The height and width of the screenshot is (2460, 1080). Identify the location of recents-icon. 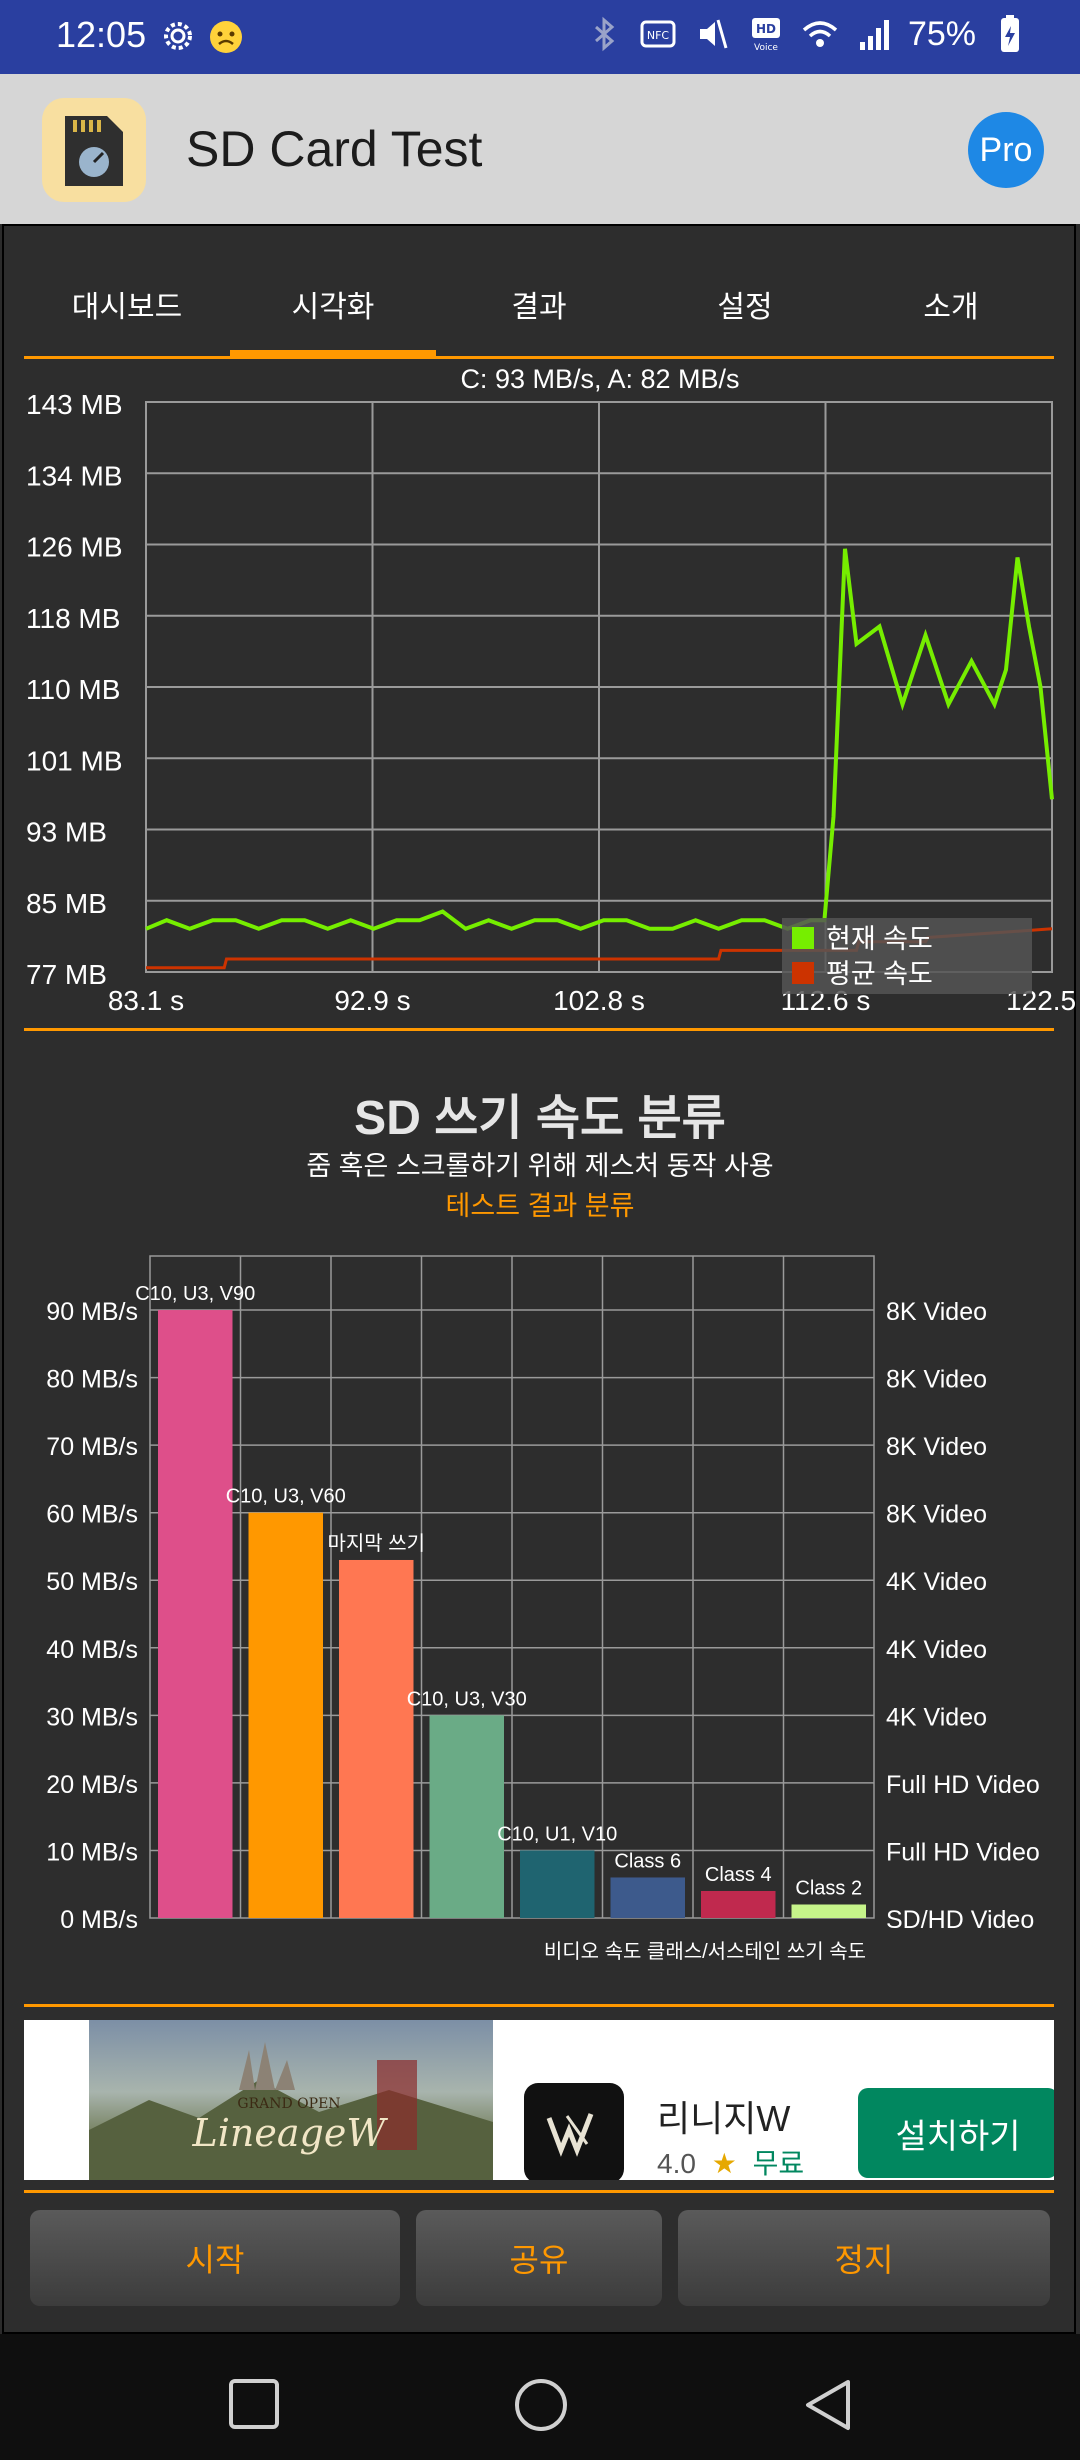
(254, 2404).